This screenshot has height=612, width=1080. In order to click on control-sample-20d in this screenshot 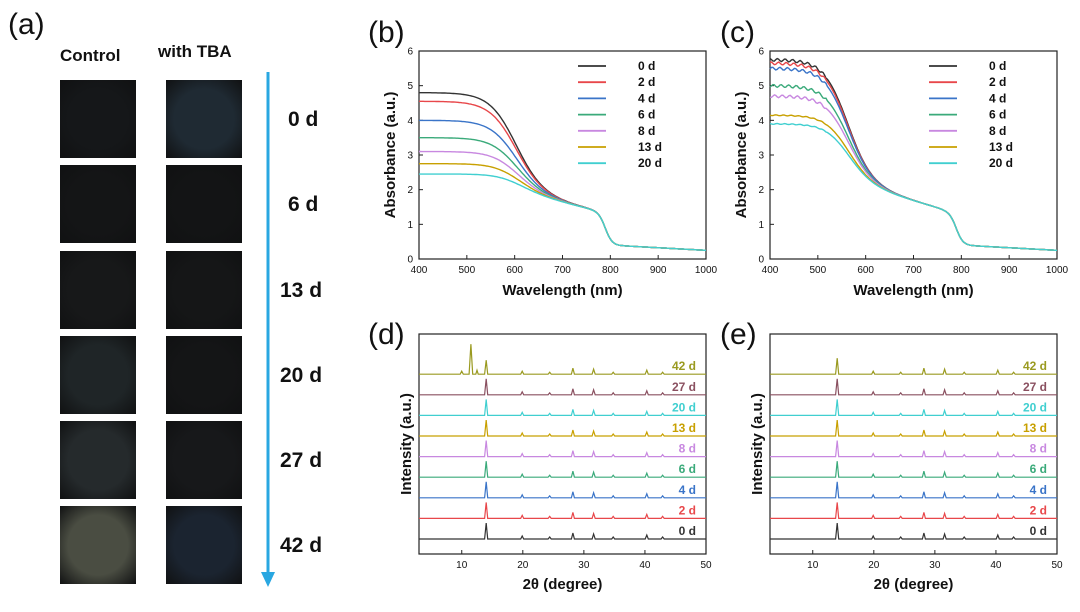, I will do `click(98, 375)`.